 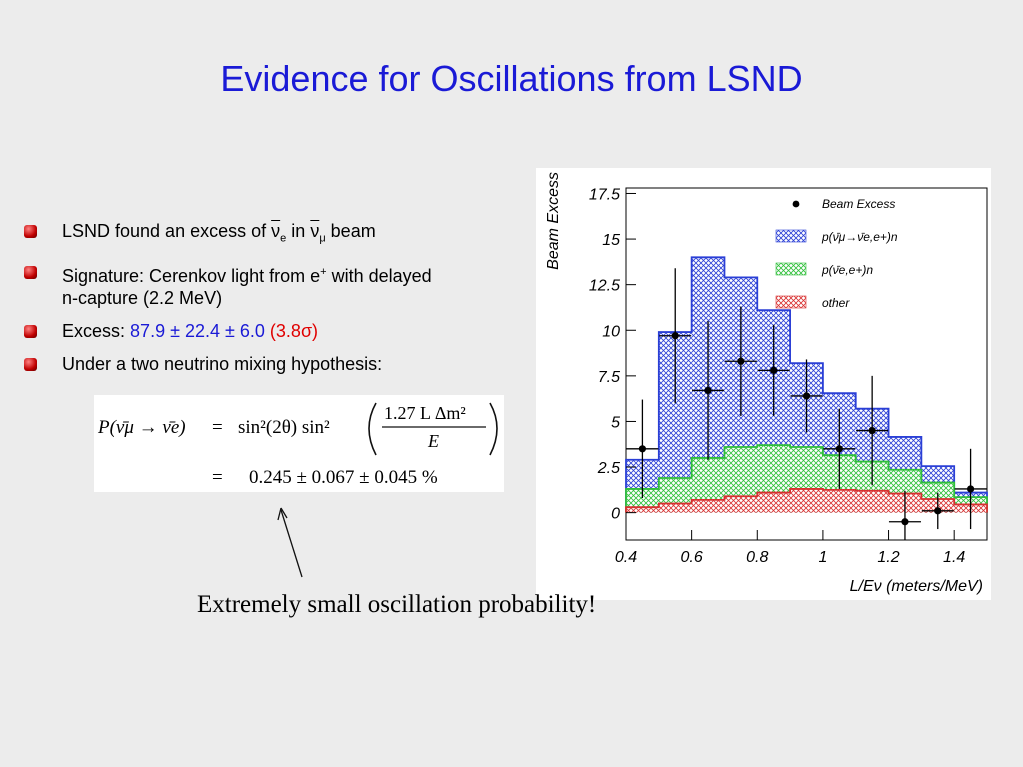 What do you see at coordinates (343, 477) in the screenshot?
I see `formula-result: 0.245 ± 0.067 ± 0.045 %` at bounding box center [343, 477].